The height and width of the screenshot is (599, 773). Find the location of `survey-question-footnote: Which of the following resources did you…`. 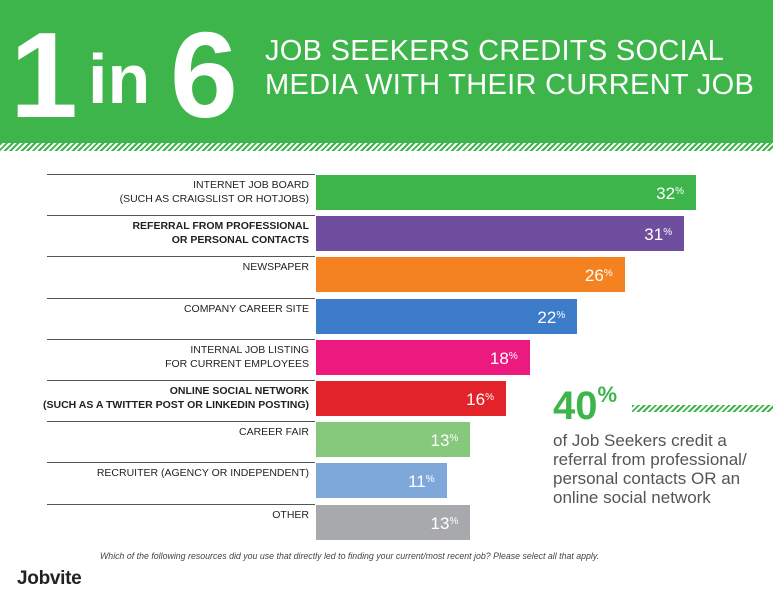

survey-question-footnote: Which of the following resources did you… is located at coordinates (350, 556).